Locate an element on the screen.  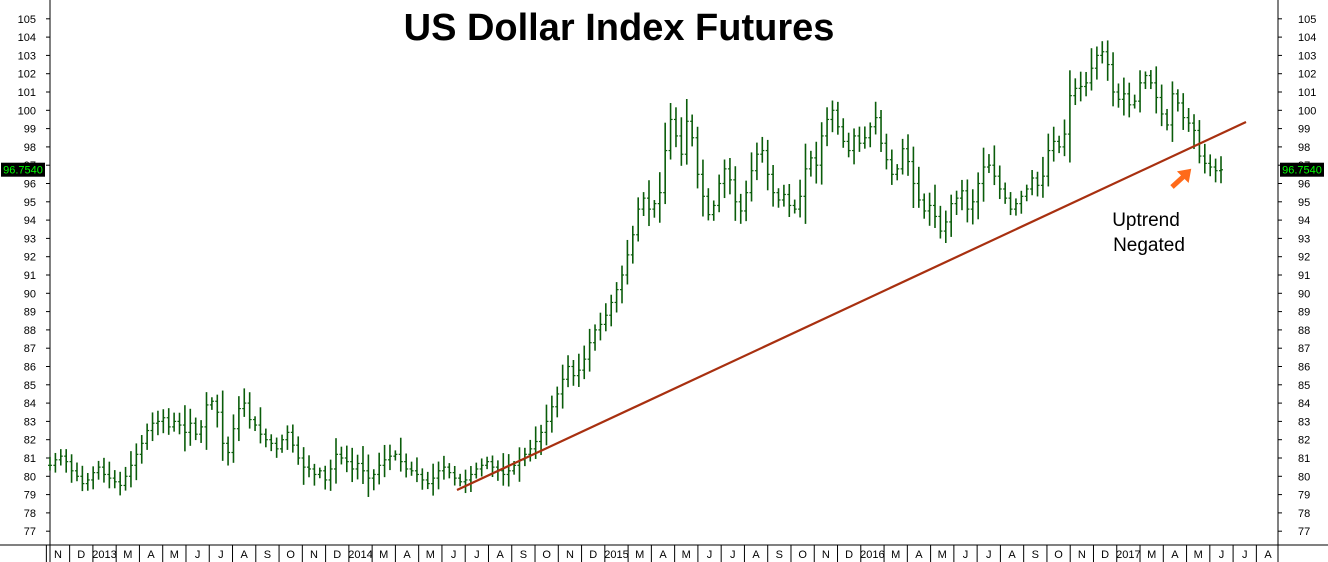
y-tick-label-right: 101 is located at coordinates (1307, 93).